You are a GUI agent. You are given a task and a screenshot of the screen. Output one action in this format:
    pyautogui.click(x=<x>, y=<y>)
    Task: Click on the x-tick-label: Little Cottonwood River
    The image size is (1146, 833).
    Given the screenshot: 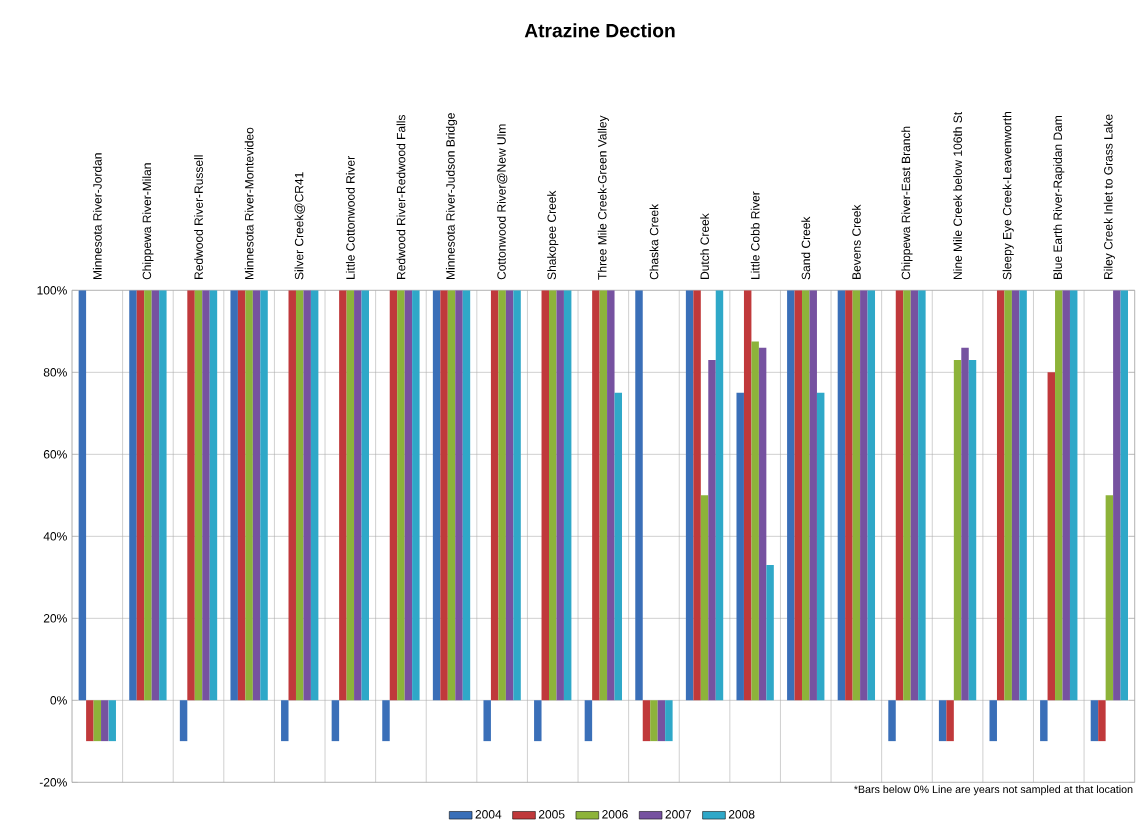 What is the action you would take?
    pyautogui.click(x=350, y=217)
    